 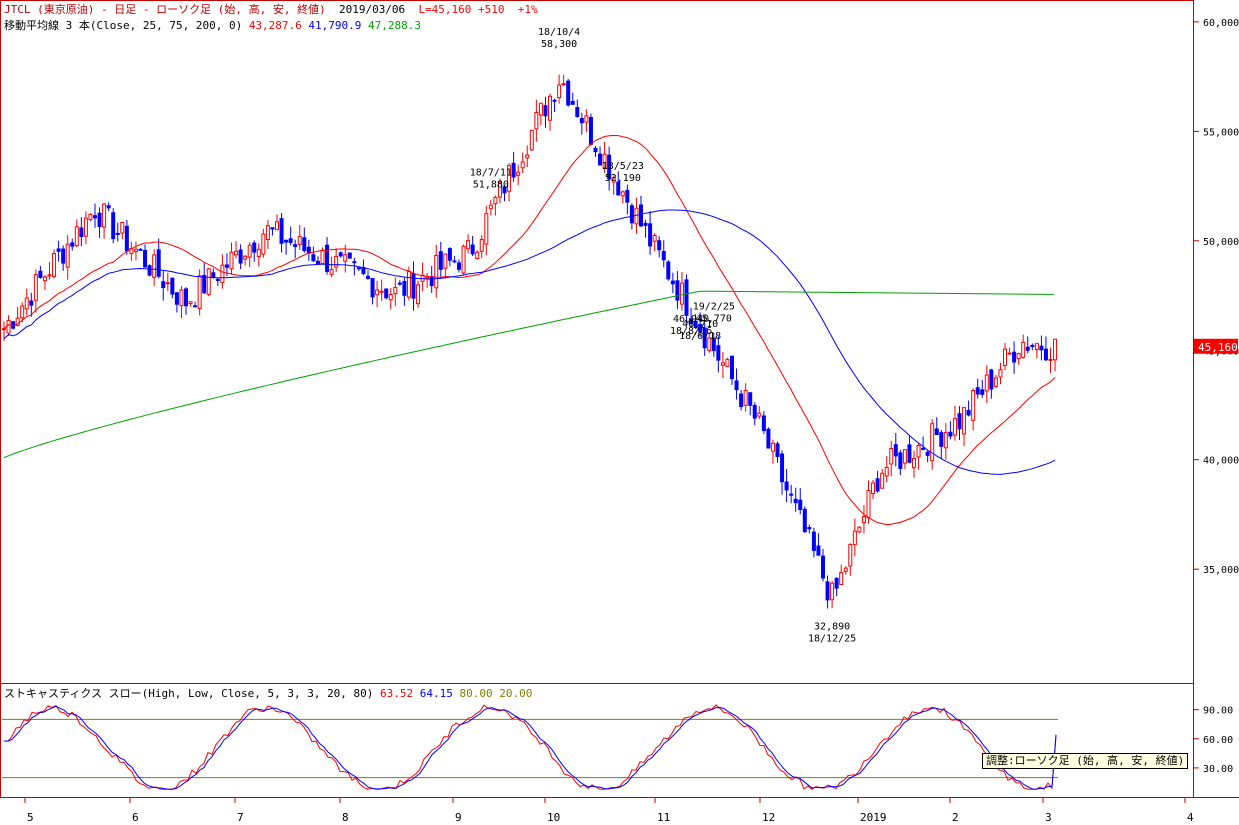 What do you see at coordinates (491, 9) in the screenshot?
I see `price-change: +510` at bounding box center [491, 9].